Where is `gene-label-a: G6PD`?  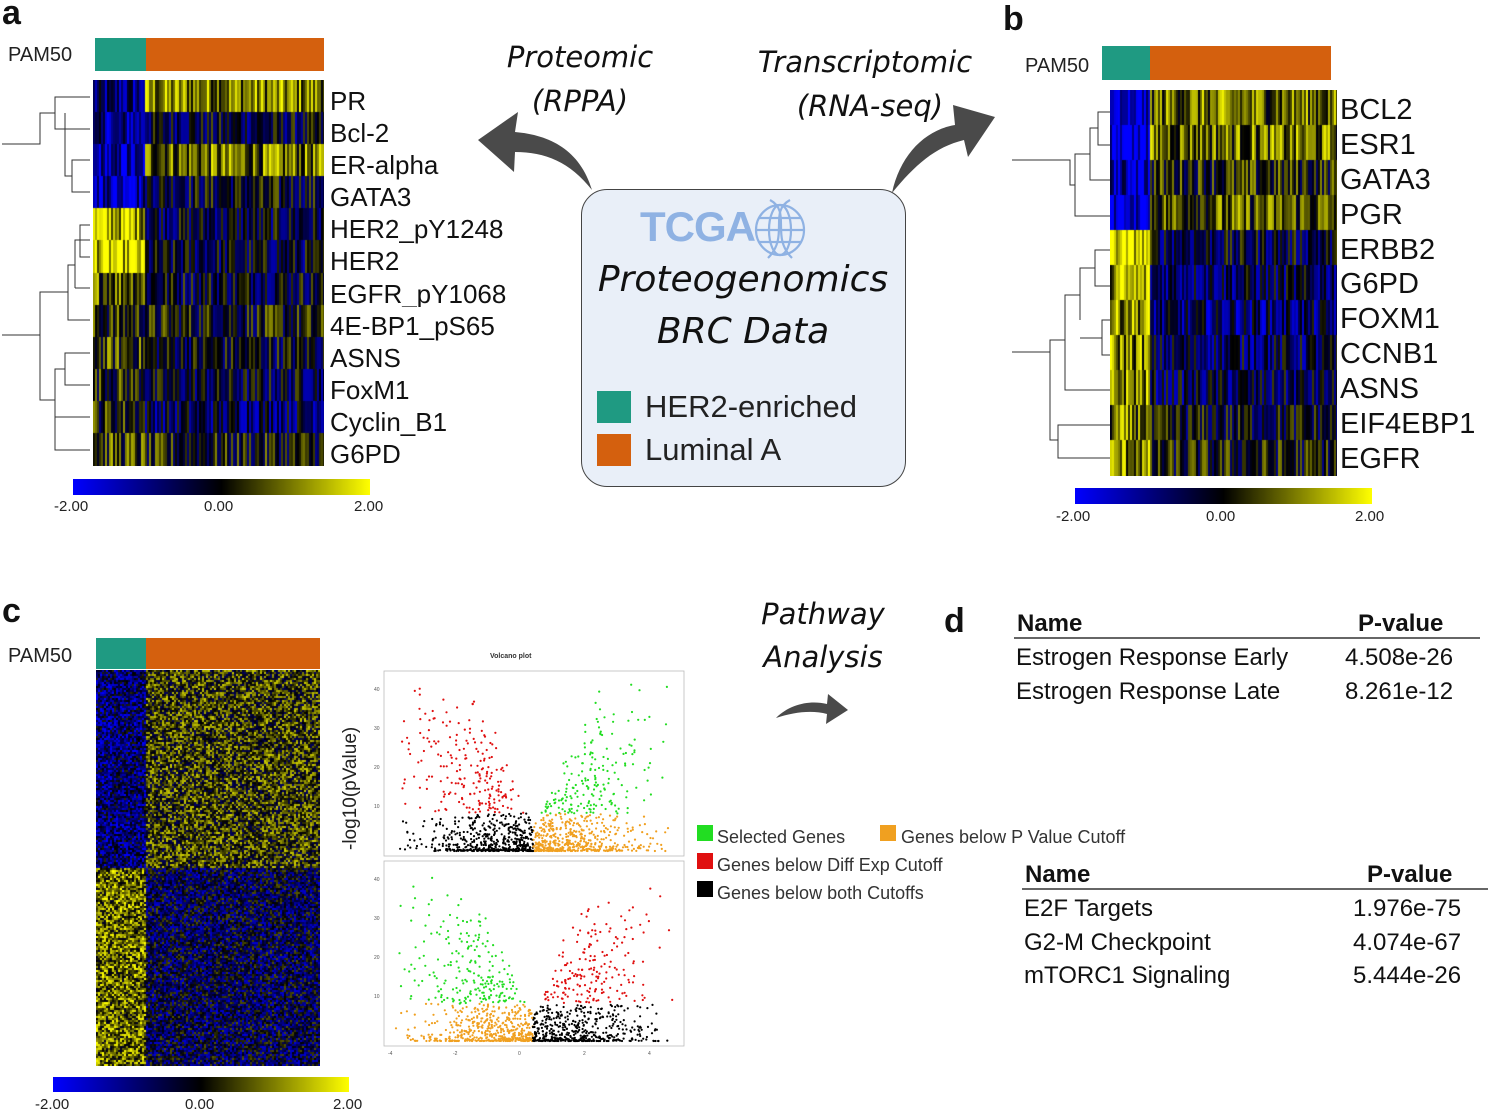 gene-label-a: G6PD is located at coordinates (365, 454).